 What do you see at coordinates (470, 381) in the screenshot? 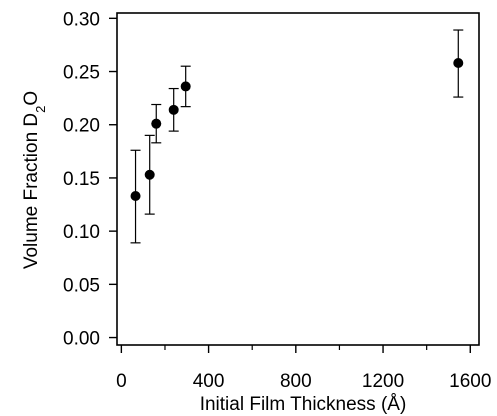
I see `x-tick-label: 1600` at bounding box center [470, 381].